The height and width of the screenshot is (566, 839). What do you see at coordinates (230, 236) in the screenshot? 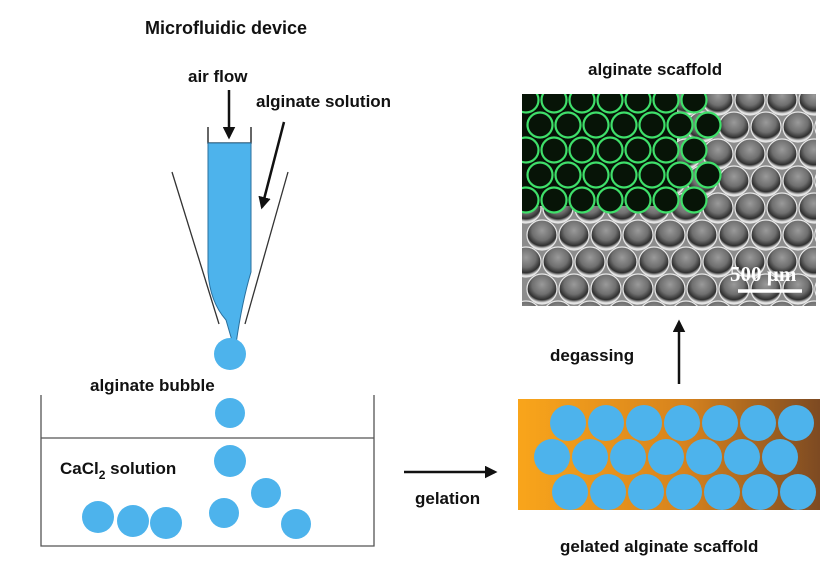
I see `microfluidic-nozzle` at bounding box center [230, 236].